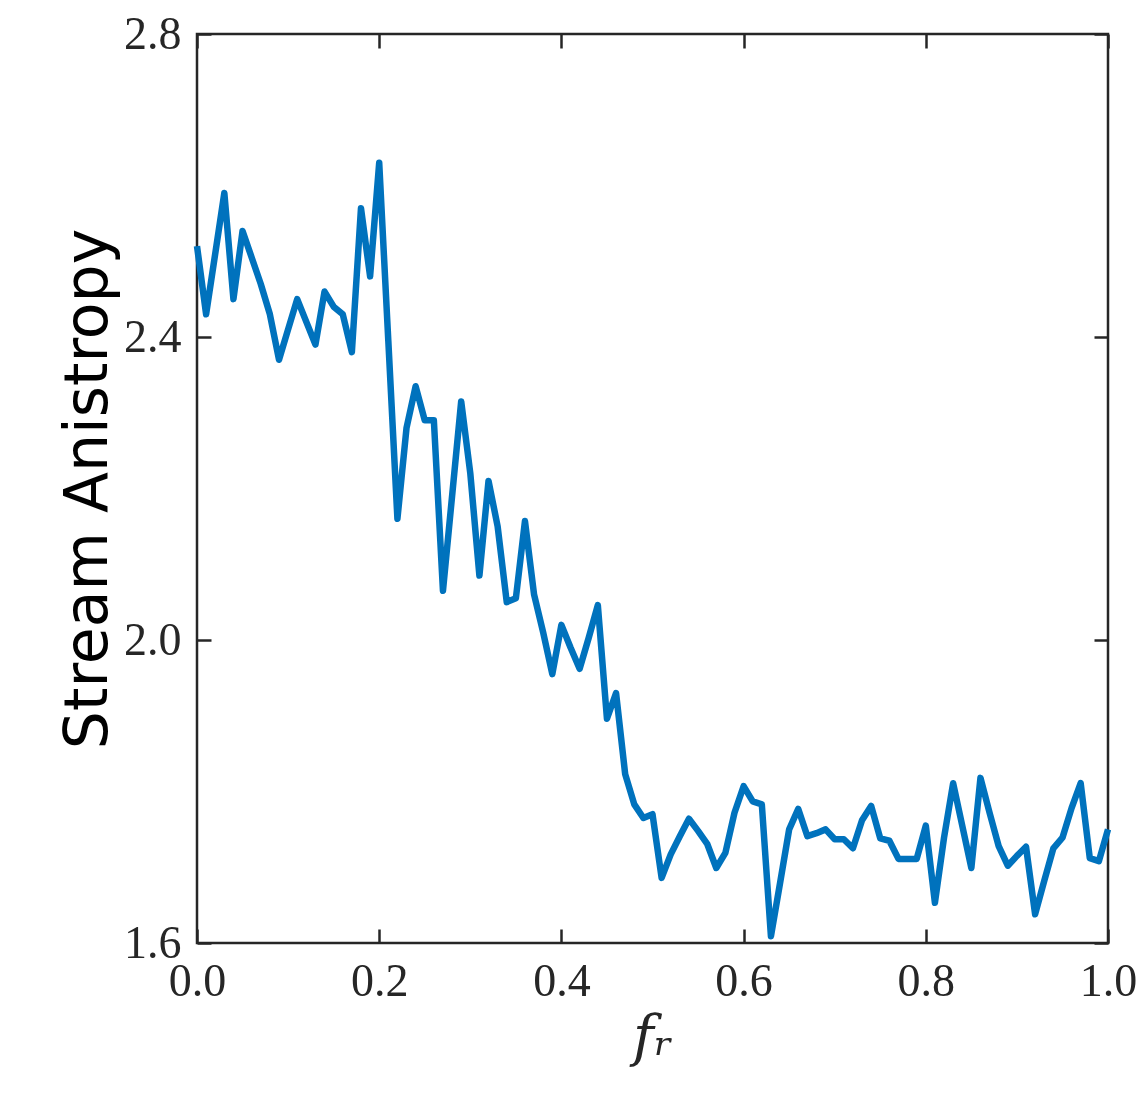 This screenshot has height=1109, width=1145. What do you see at coordinates (86, 489) in the screenshot?
I see `y-axis-title: Stream Anistropy` at bounding box center [86, 489].